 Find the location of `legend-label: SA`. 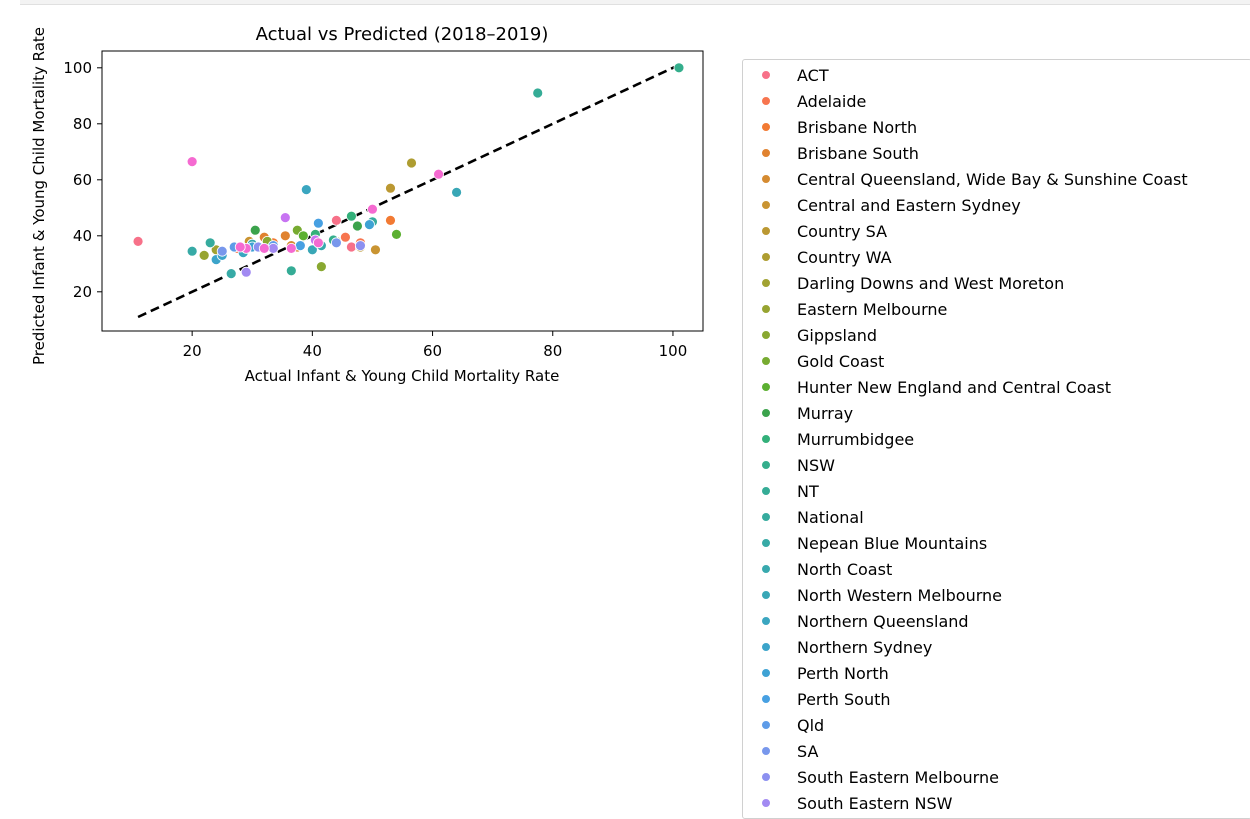

legend-label: SA is located at coordinates (808, 751).